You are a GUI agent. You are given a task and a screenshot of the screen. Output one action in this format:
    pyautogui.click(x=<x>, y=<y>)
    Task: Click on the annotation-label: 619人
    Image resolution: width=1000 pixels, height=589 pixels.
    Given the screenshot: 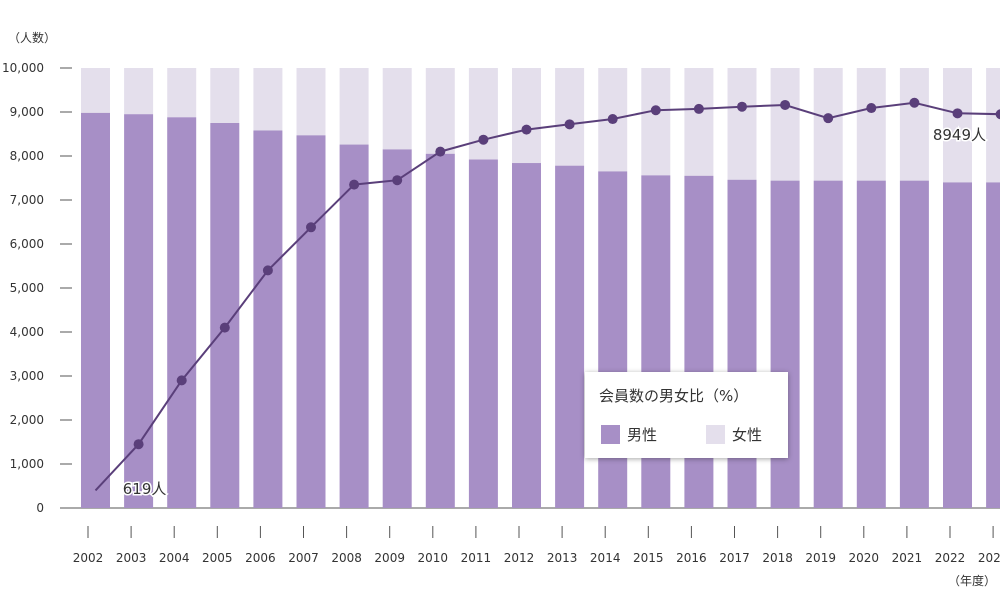 What is the action you would take?
    pyautogui.click(x=145, y=489)
    